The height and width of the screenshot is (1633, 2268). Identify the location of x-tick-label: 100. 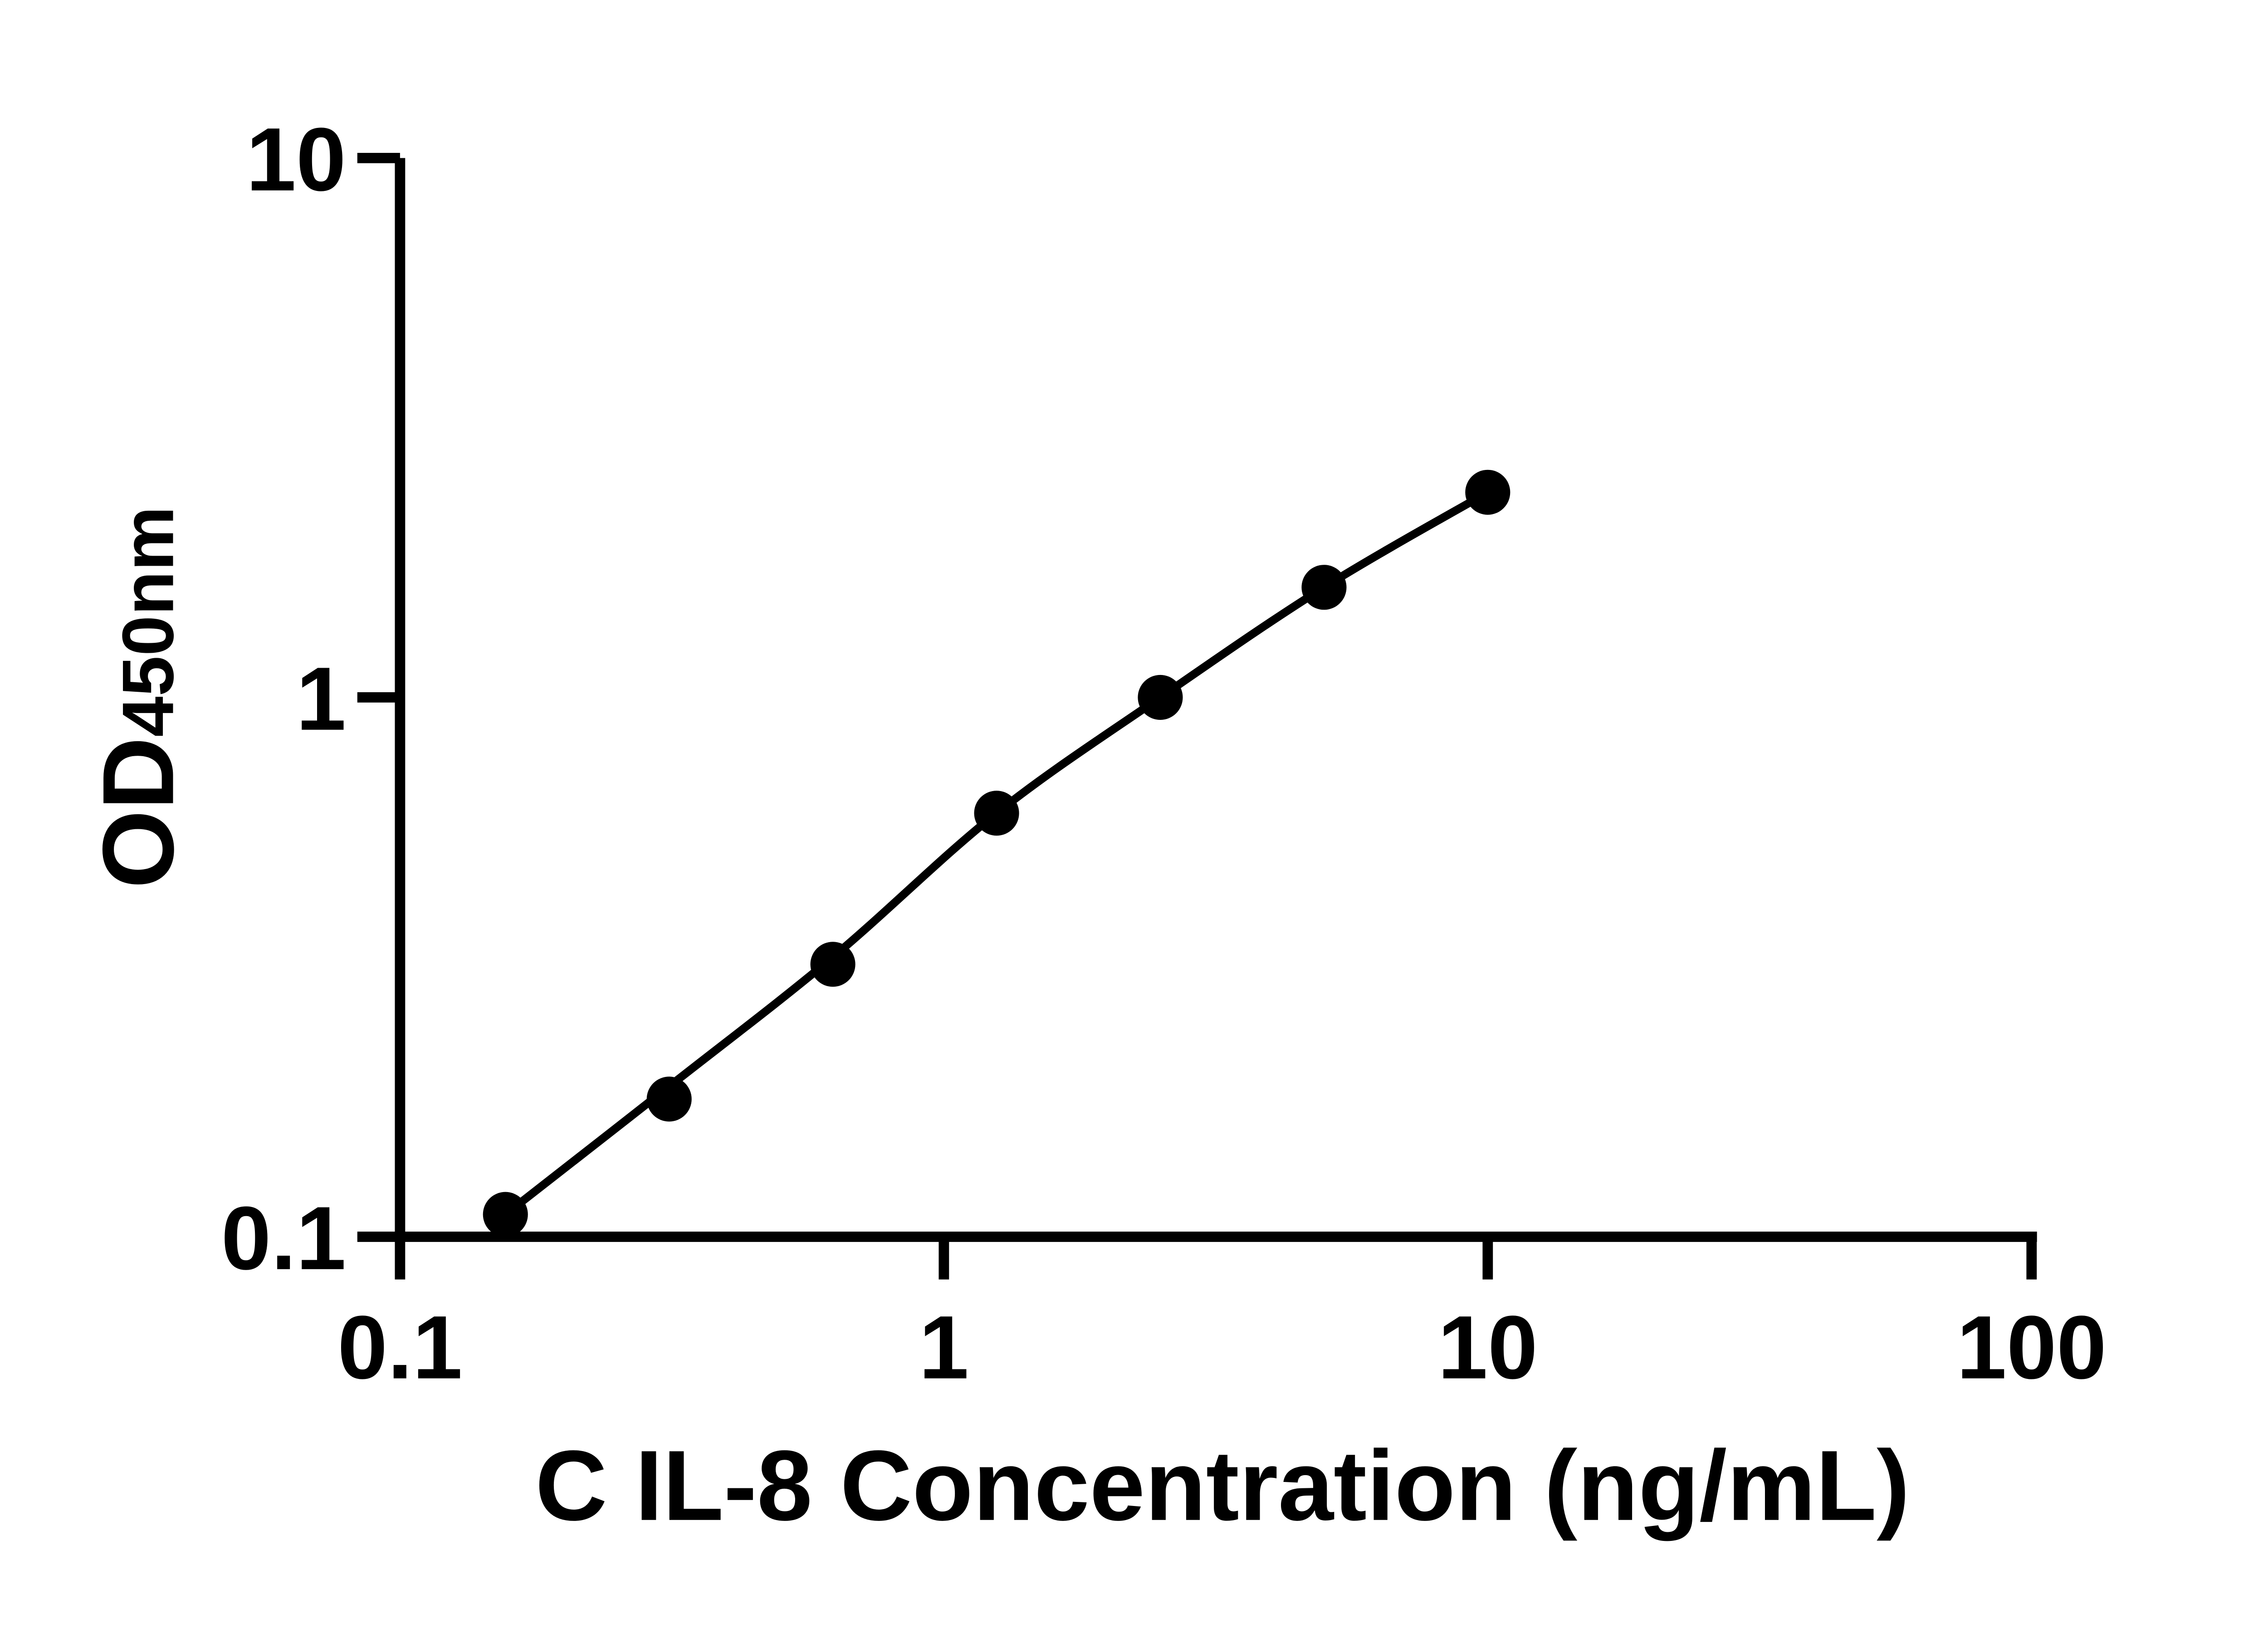
(2032, 1347).